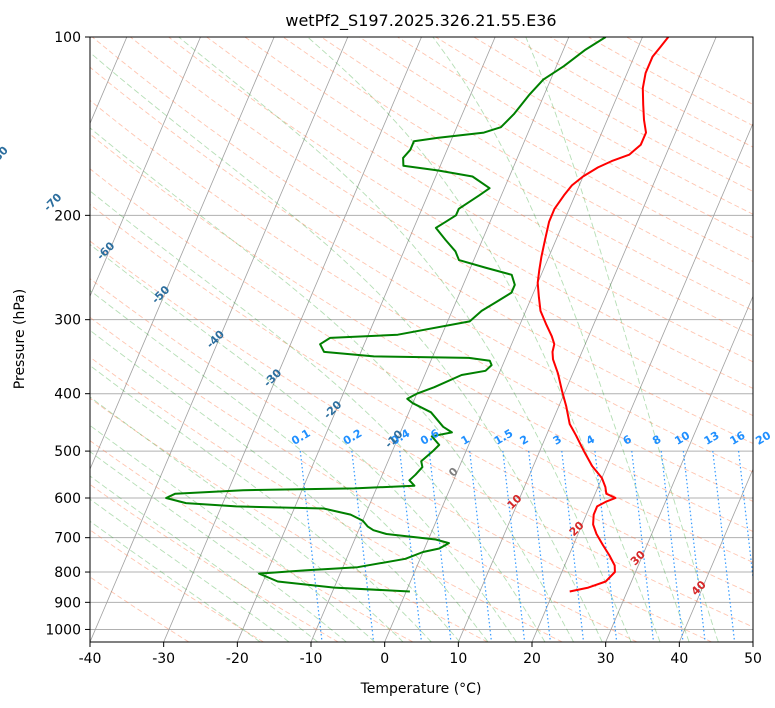 The height and width of the screenshot is (708, 775). What do you see at coordinates (105, 250) in the screenshot?
I see `isotherm-label: -60` at bounding box center [105, 250].